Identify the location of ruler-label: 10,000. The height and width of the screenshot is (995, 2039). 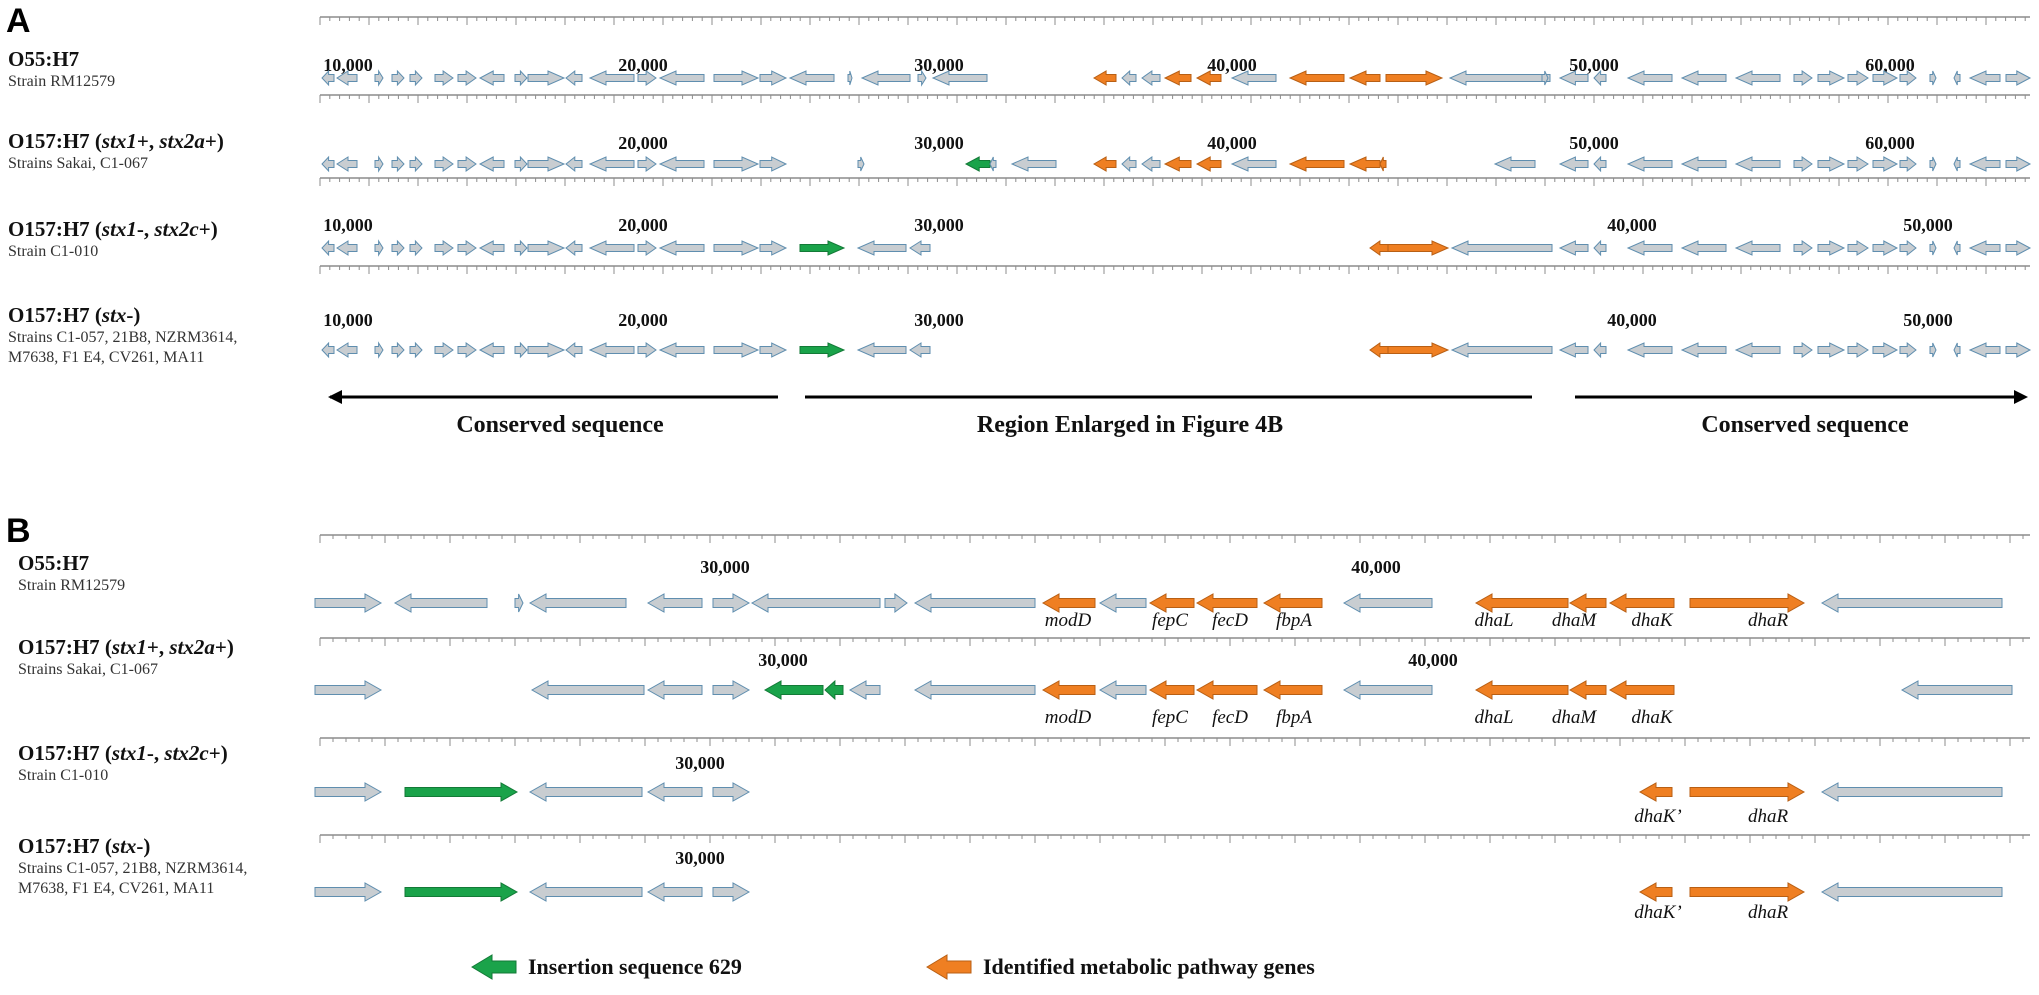
(348, 320).